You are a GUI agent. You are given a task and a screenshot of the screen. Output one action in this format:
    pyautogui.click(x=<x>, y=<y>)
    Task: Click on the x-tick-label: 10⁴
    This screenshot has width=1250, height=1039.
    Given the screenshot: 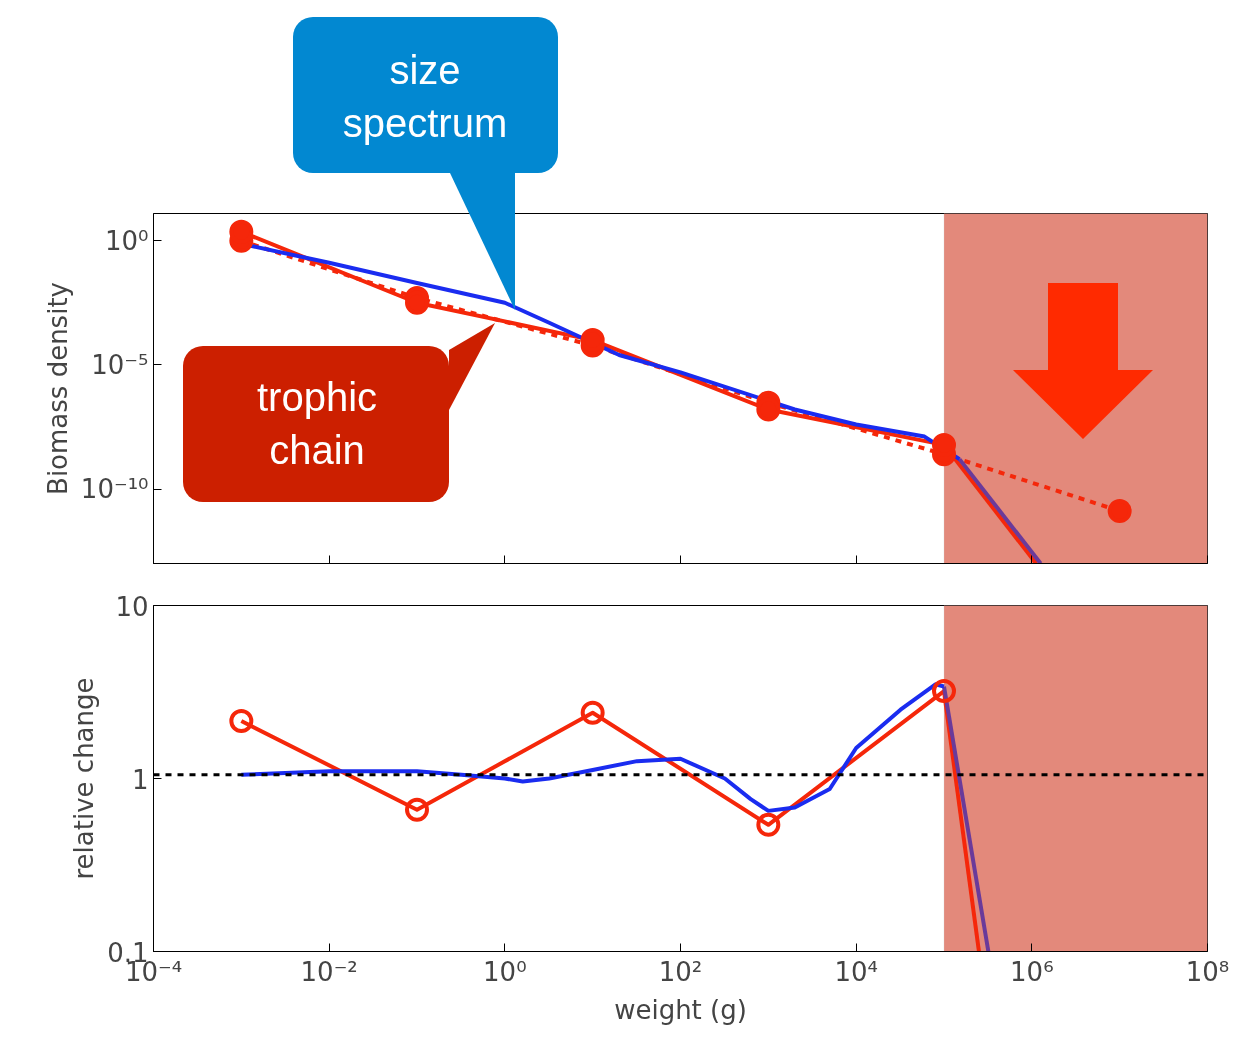 What is the action you would take?
    pyautogui.click(x=856, y=971)
    